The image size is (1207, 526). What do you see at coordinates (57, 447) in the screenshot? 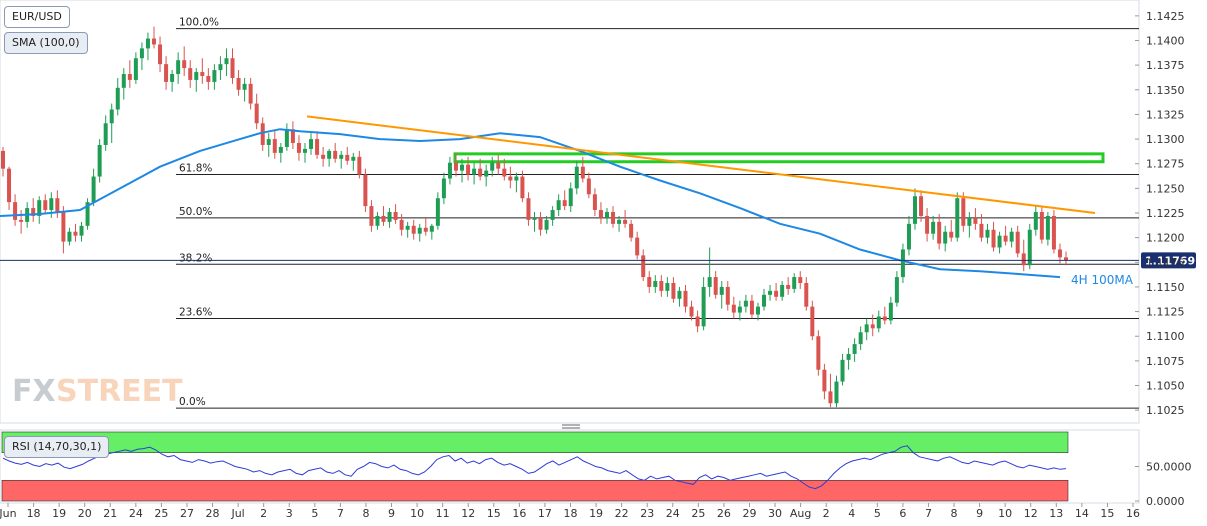
I see `rsi-badge: RSI (14,70,30,1)` at bounding box center [57, 447].